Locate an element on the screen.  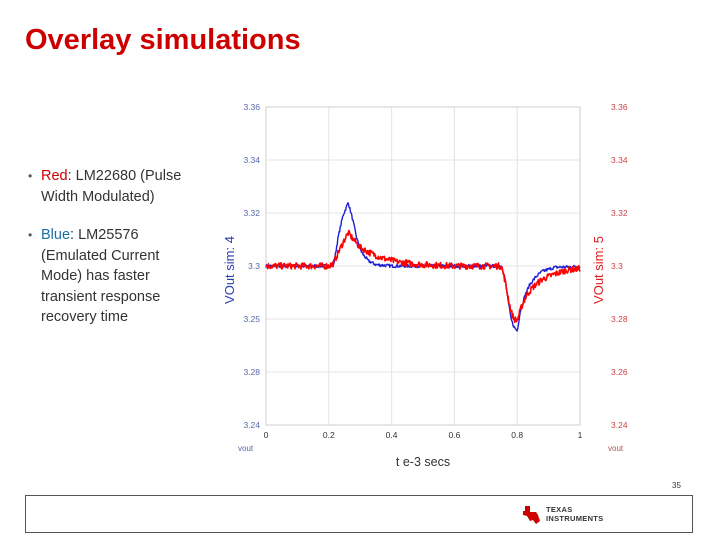
ti-logo-line1: Texas is located at coordinates (559, 509).